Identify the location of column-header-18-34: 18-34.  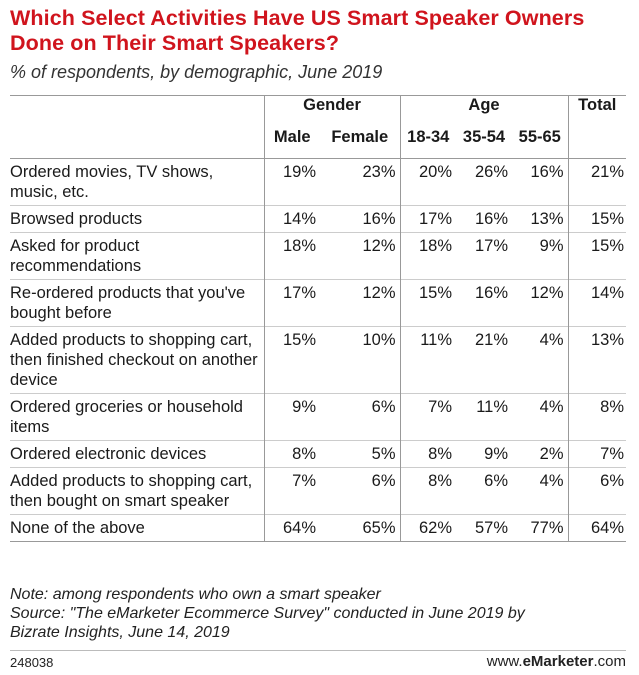
(427, 143).